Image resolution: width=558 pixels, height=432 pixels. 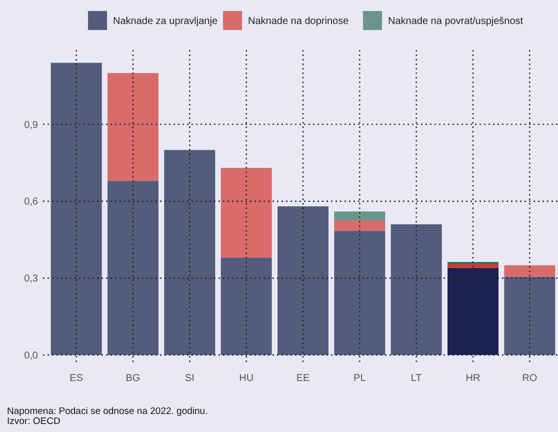 What do you see at coordinates (303, 378) in the screenshot?
I see `x-tick-label: EE` at bounding box center [303, 378].